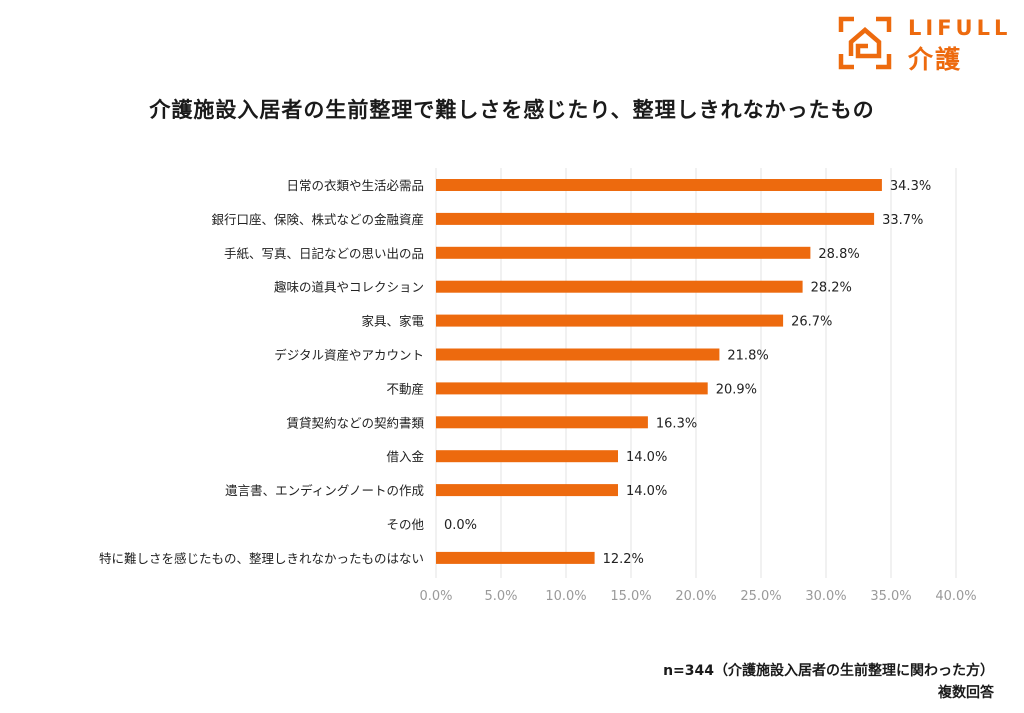 The height and width of the screenshot is (713, 1024). Describe the element at coordinates (355, 422) in the screenshot. I see `category-label: 賃貸契約などの契約書類` at that location.